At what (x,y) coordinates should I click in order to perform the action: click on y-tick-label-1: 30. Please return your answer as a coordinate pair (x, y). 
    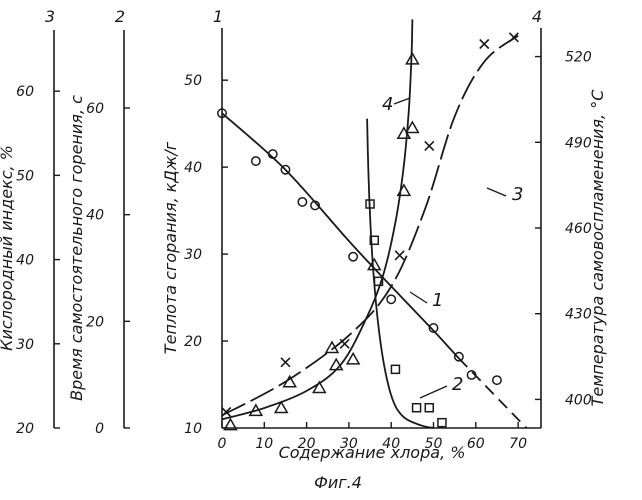
    Looking at the image, I should click on (193, 255).